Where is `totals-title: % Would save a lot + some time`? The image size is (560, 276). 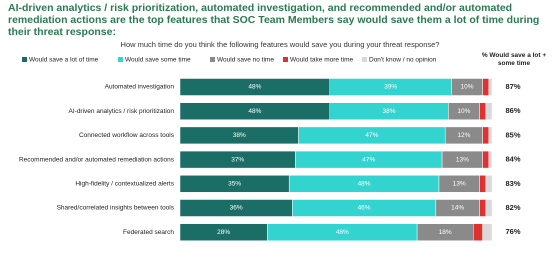
totals-title: % Would save a lot + some time is located at coordinates (514, 59).